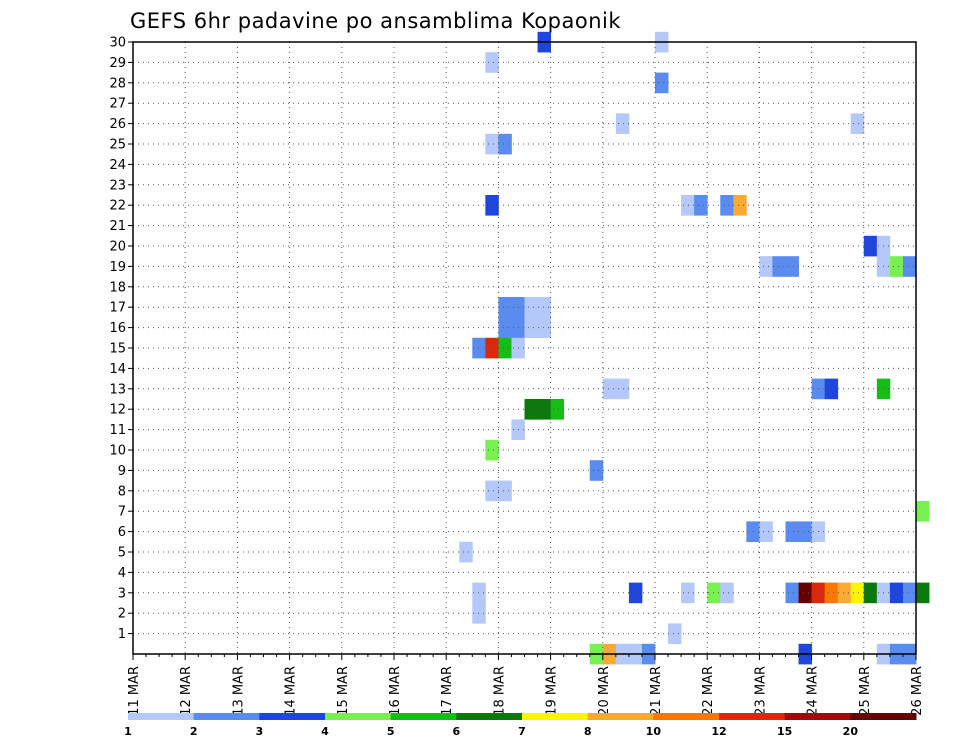 This screenshot has height=742, width=960. What do you see at coordinates (784, 731) in the screenshot?
I see `legend-label: 15` at bounding box center [784, 731].